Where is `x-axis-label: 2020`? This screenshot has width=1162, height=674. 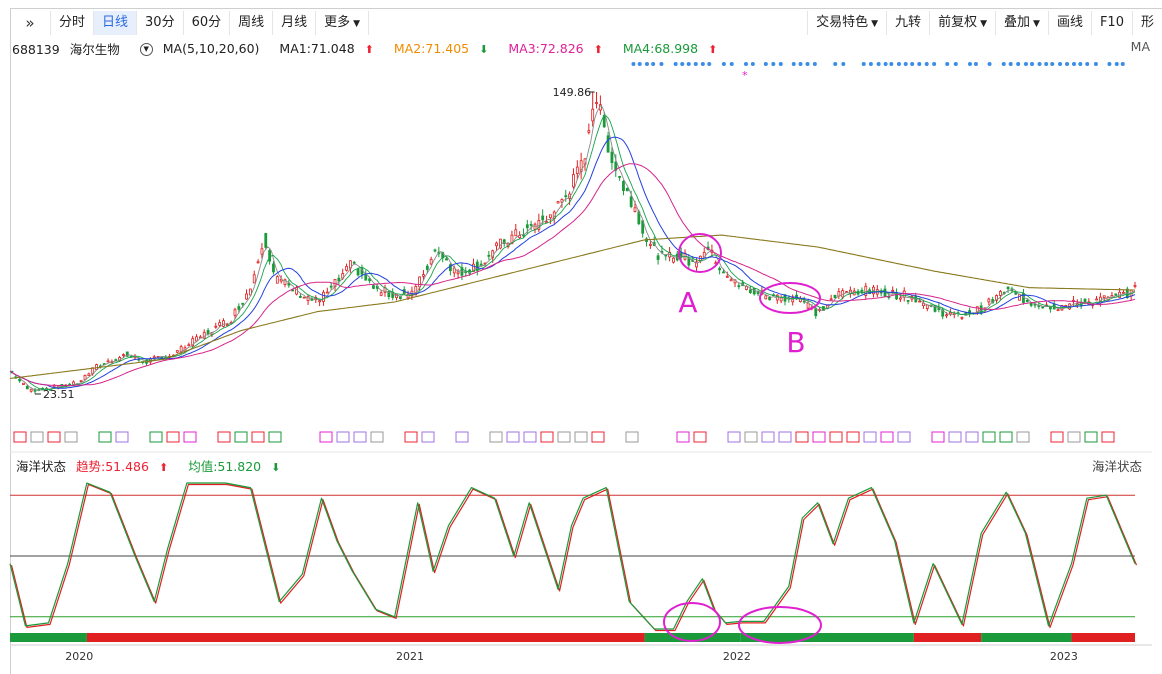
x-axis-label: 2020 is located at coordinates (79, 656).